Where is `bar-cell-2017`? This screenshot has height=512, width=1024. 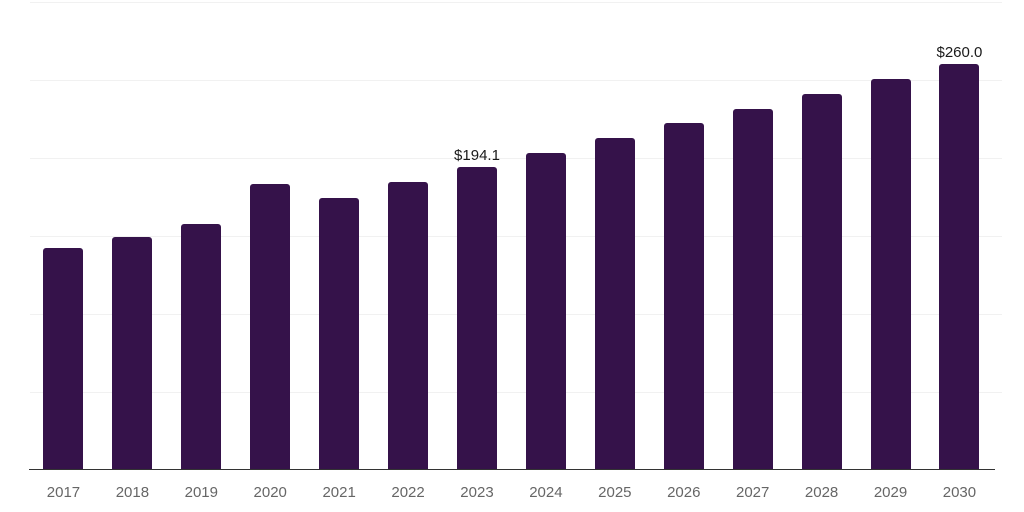
bar-cell-2017 is located at coordinates (63, 236).